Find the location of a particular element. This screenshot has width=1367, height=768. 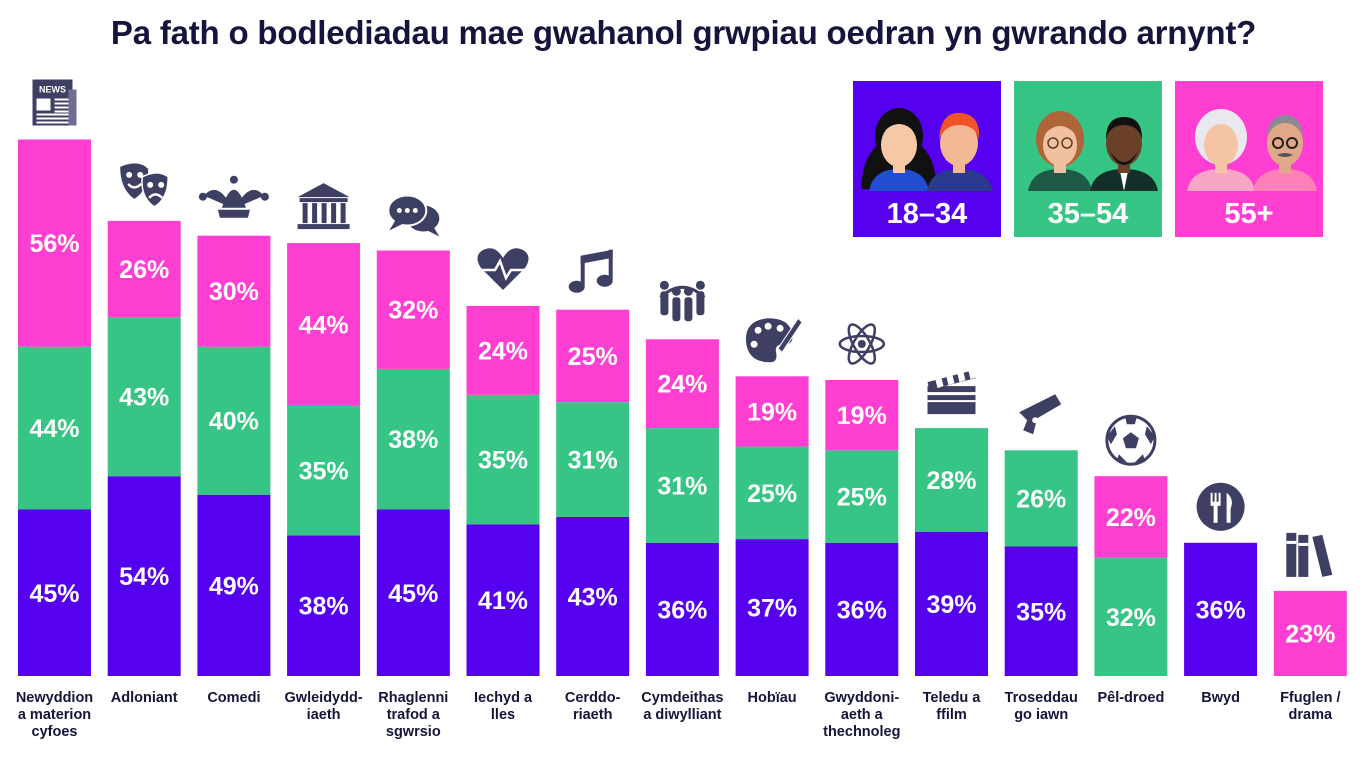

data-label: 56% is located at coordinates (54, 244).